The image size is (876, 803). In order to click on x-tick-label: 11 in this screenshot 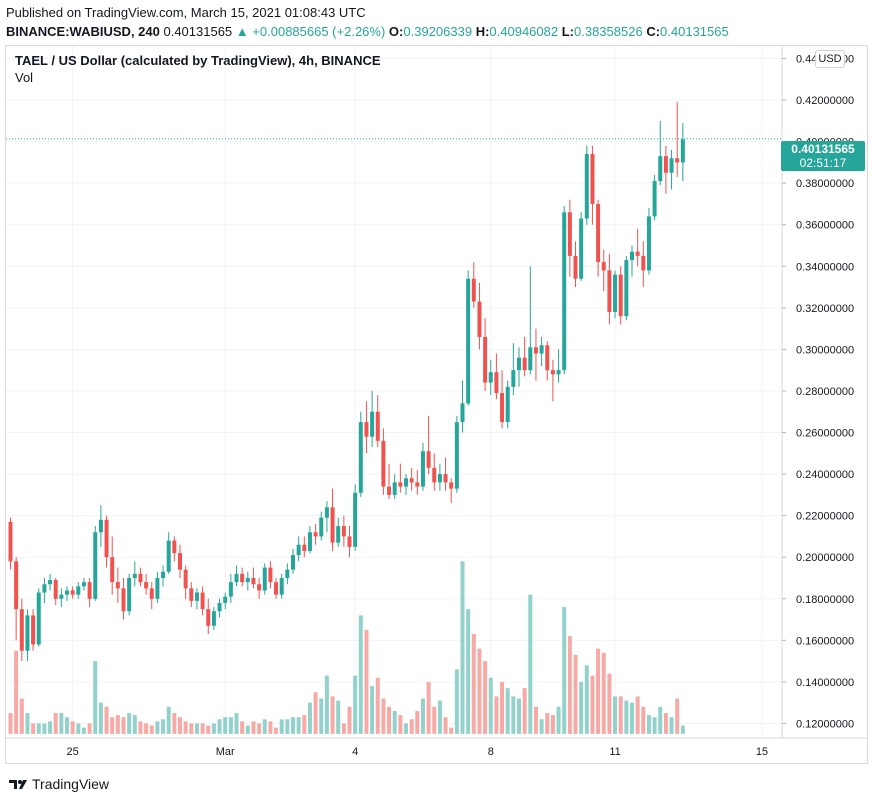, I will do `click(614, 752)`.